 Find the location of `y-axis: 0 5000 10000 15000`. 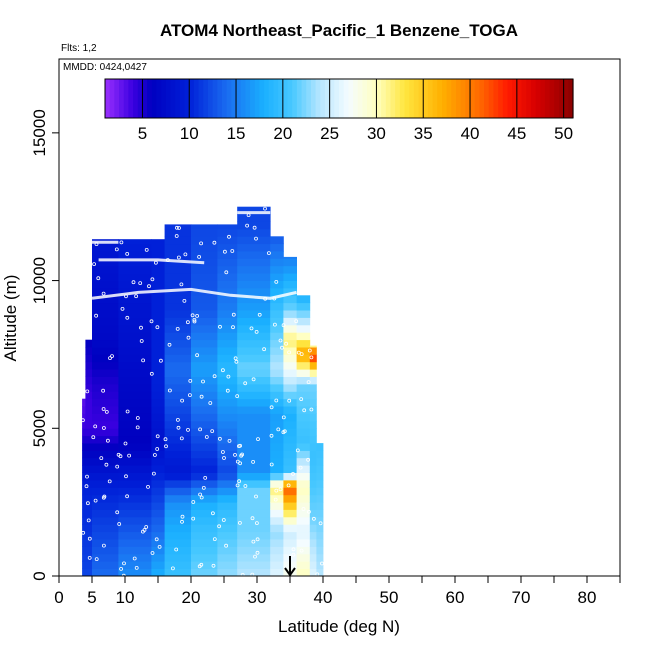

y-axis: 0 5000 10000 15000 is located at coordinates (44, 345).